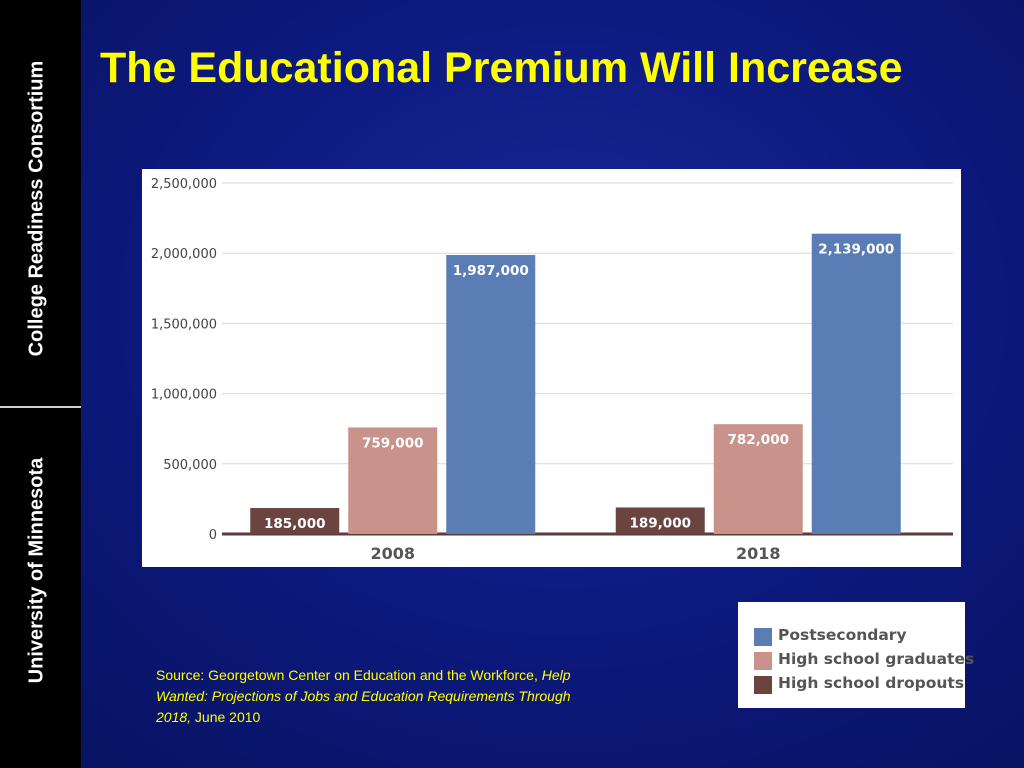 The width and height of the screenshot is (1024, 768). What do you see at coordinates (856, 250) in the screenshot?
I see `data-label: 2,139,000` at bounding box center [856, 250].